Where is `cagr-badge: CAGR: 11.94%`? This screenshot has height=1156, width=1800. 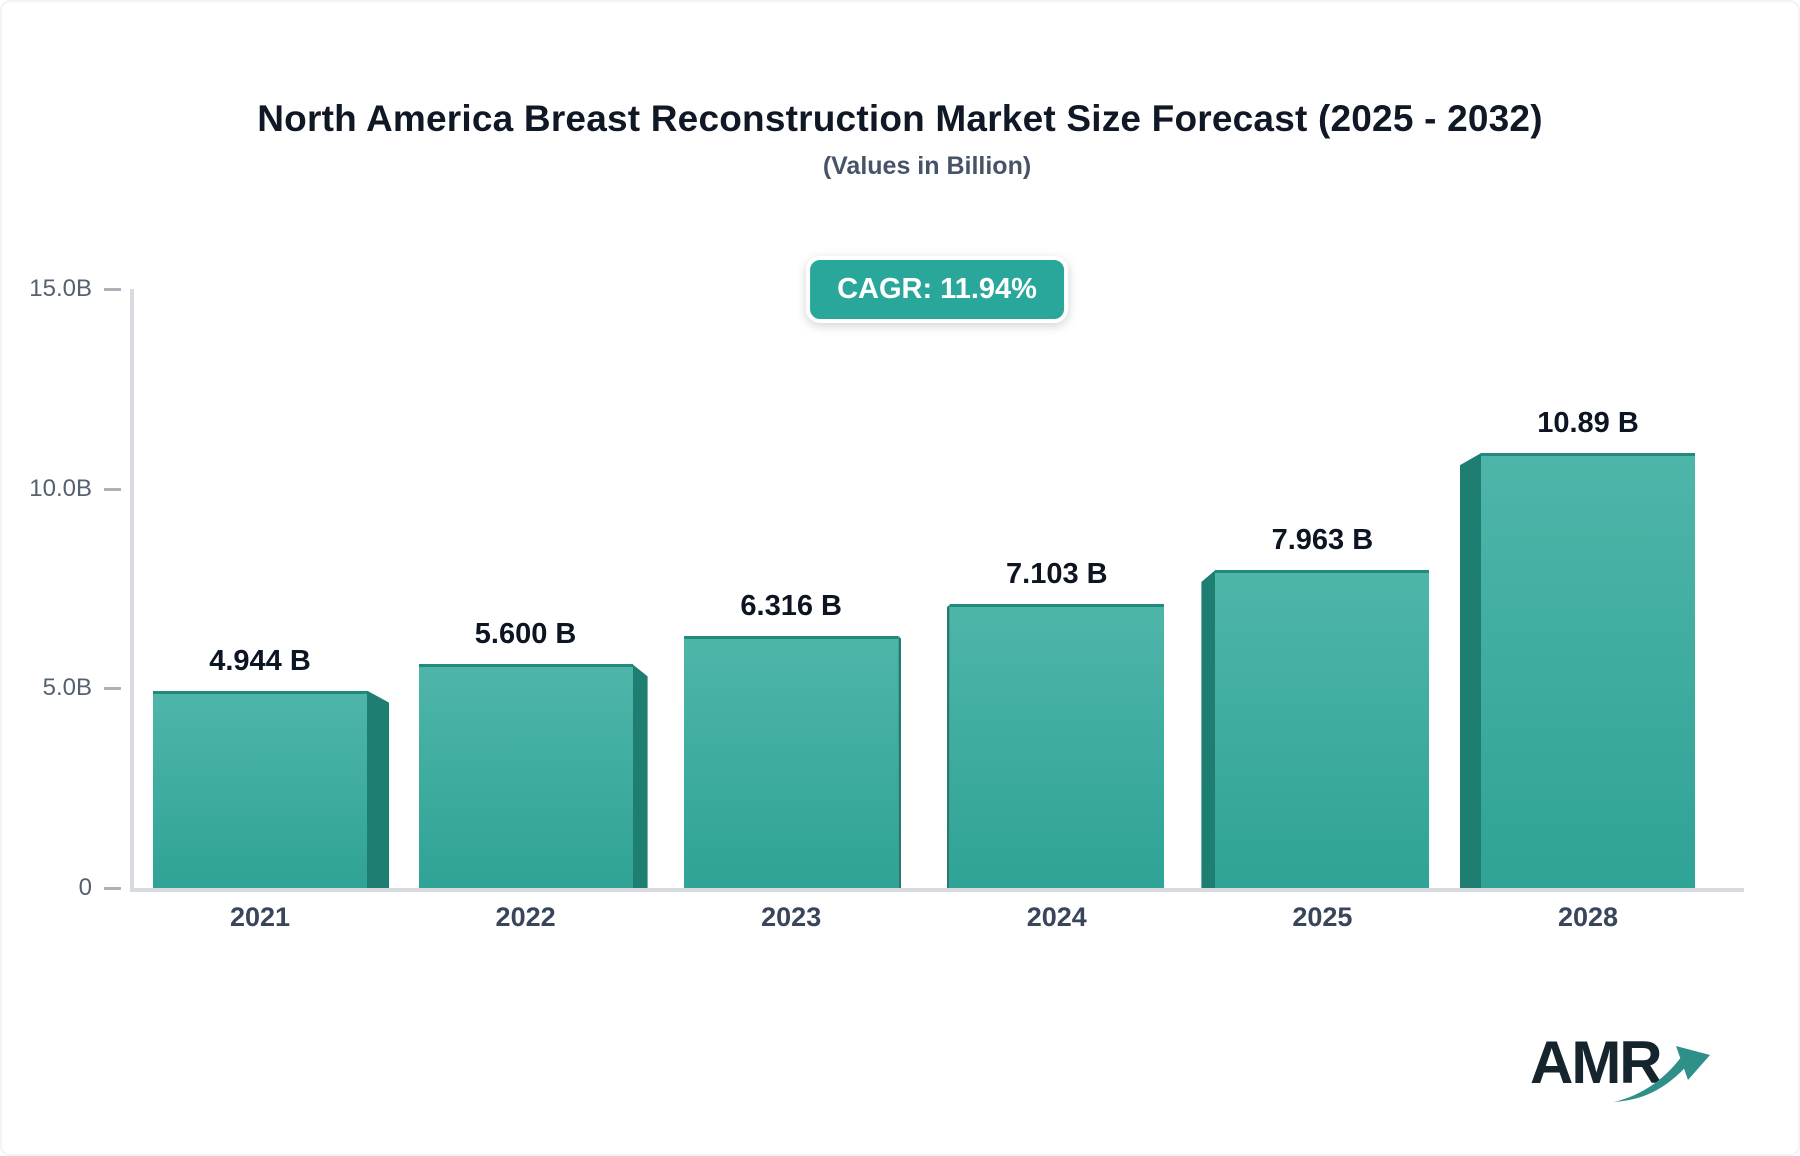 cagr-badge: CAGR: 11.94% is located at coordinates (937, 289).